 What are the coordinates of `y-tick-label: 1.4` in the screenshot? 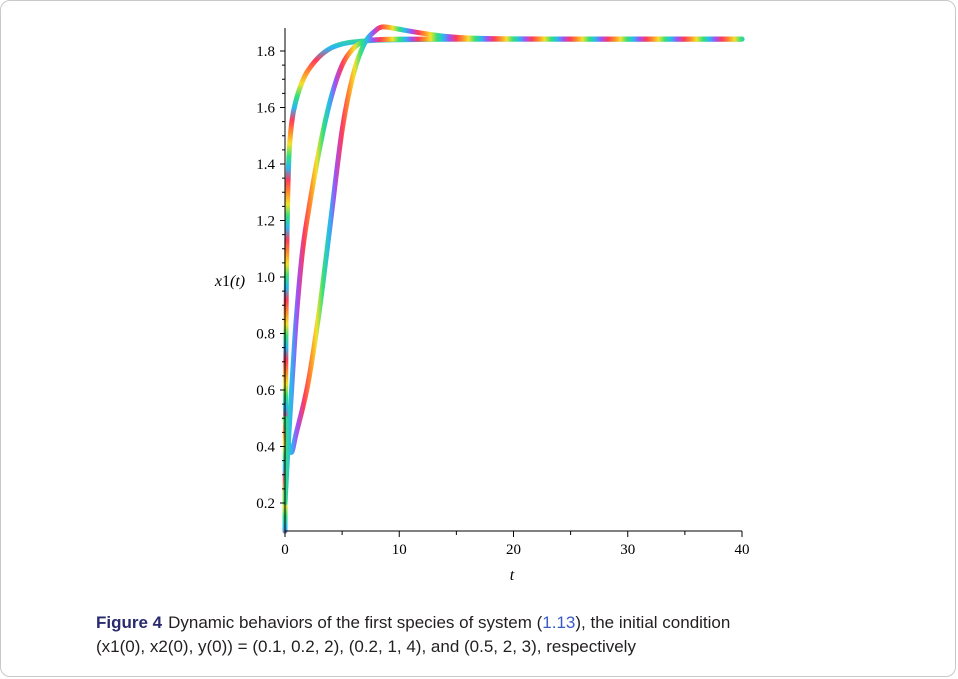 It's located at (265, 165).